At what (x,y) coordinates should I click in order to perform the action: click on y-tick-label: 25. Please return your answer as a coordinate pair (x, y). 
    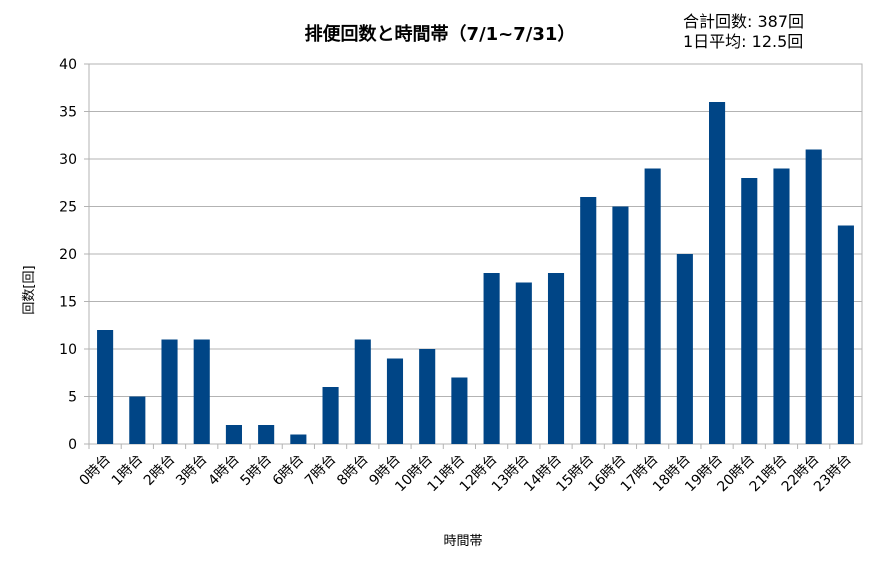
    Looking at the image, I should click on (68, 208).